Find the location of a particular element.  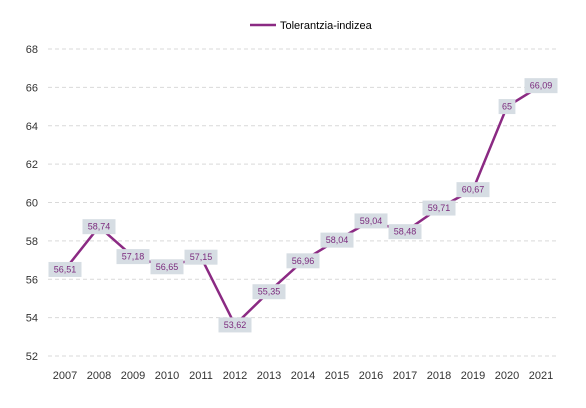

data-label: 58,04 is located at coordinates (337, 240).